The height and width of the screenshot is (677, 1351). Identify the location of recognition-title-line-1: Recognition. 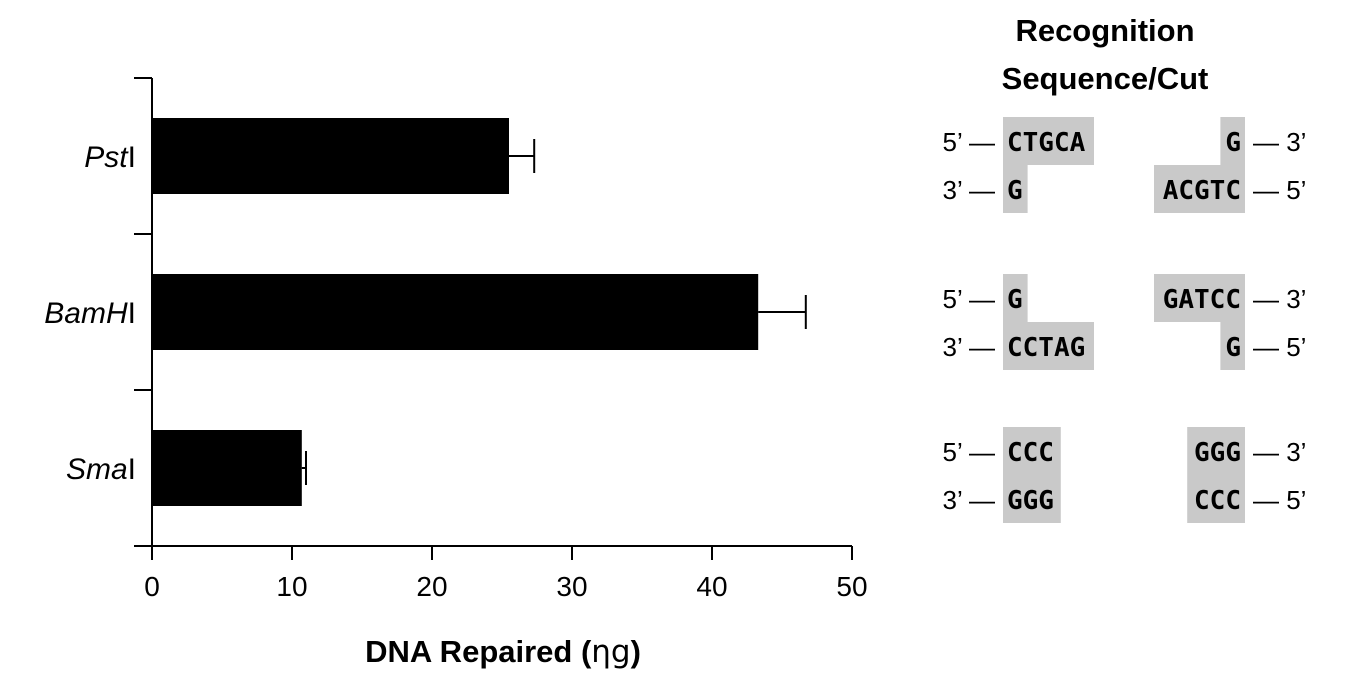
(1104, 30).